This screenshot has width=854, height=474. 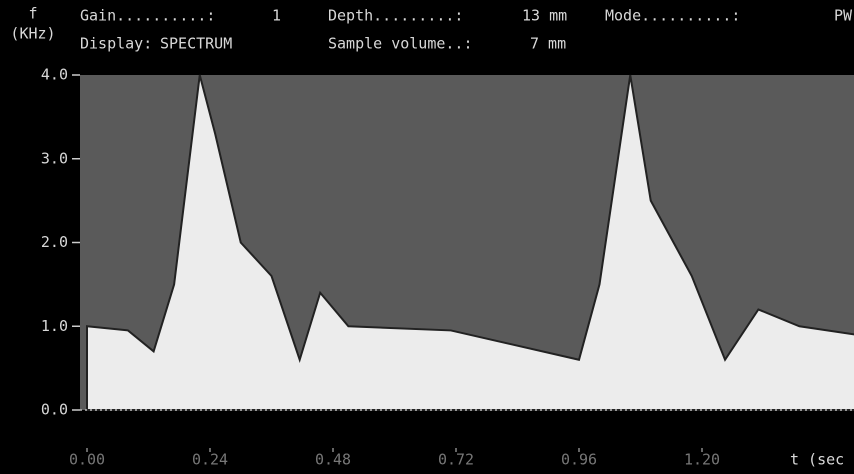 What do you see at coordinates (400, 44) in the screenshot?
I see `sample-label: Sample volume..:` at bounding box center [400, 44].